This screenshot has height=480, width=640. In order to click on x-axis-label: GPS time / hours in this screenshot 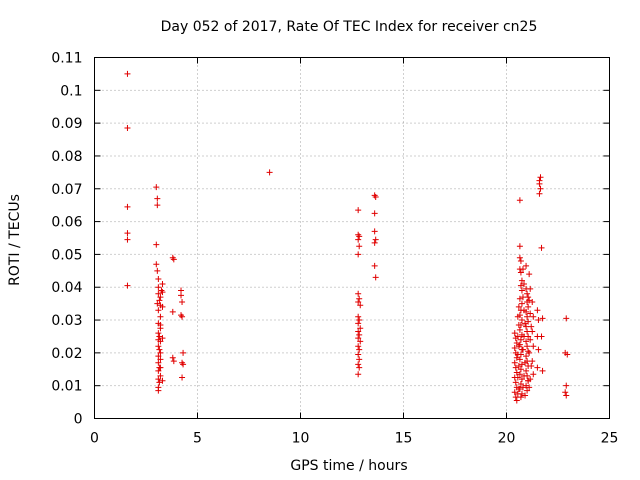, I will do `click(348, 466)`.